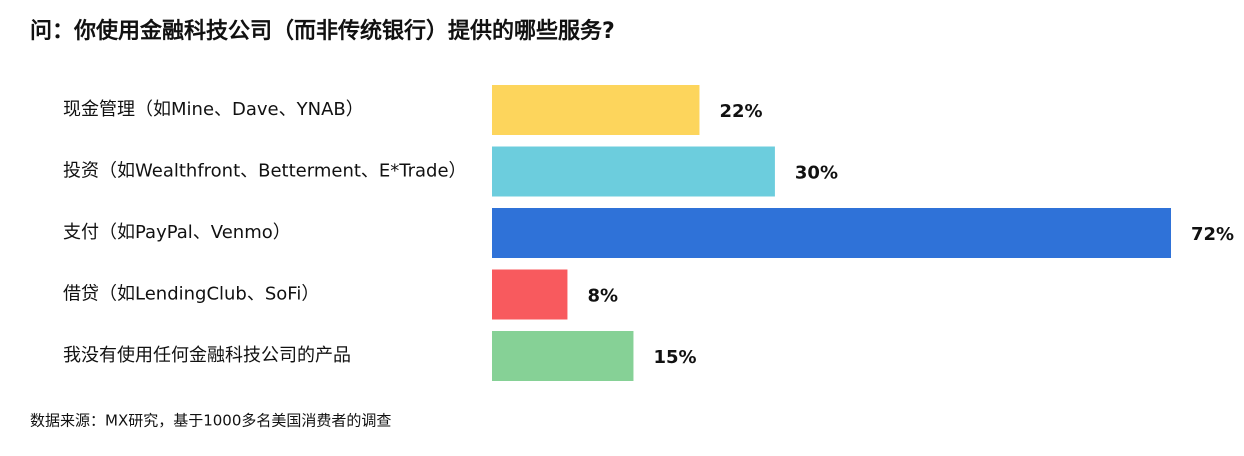 This screenshot has height=456, width=1244. What do you see at coordinates (322, 31) in the screenshot?
I see `chart-title: 问：你使用金融科技公司（而非传统银行）提供的哪些服务?` at bounding box center [322, 31].